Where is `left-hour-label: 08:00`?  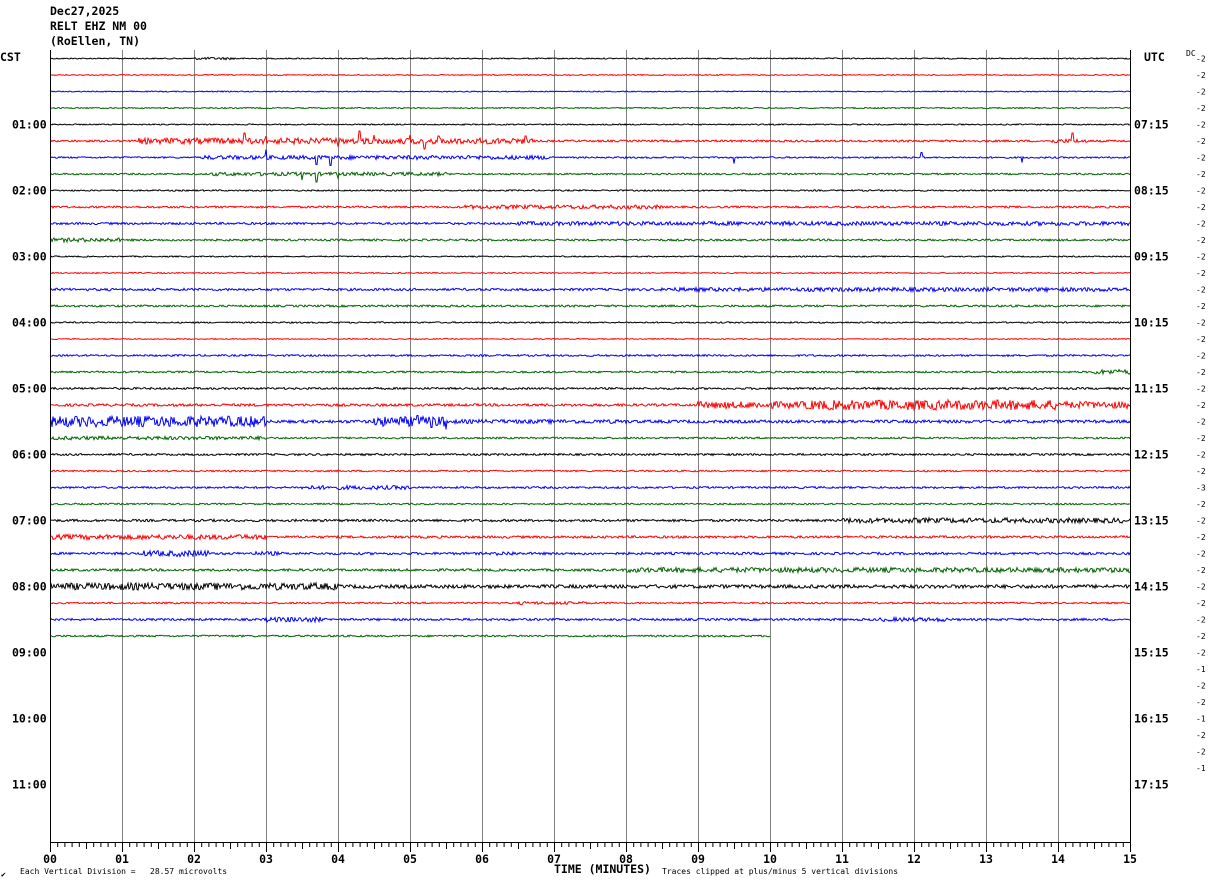 left-hour-label: 08:00 is located at coordinates (29, 587).